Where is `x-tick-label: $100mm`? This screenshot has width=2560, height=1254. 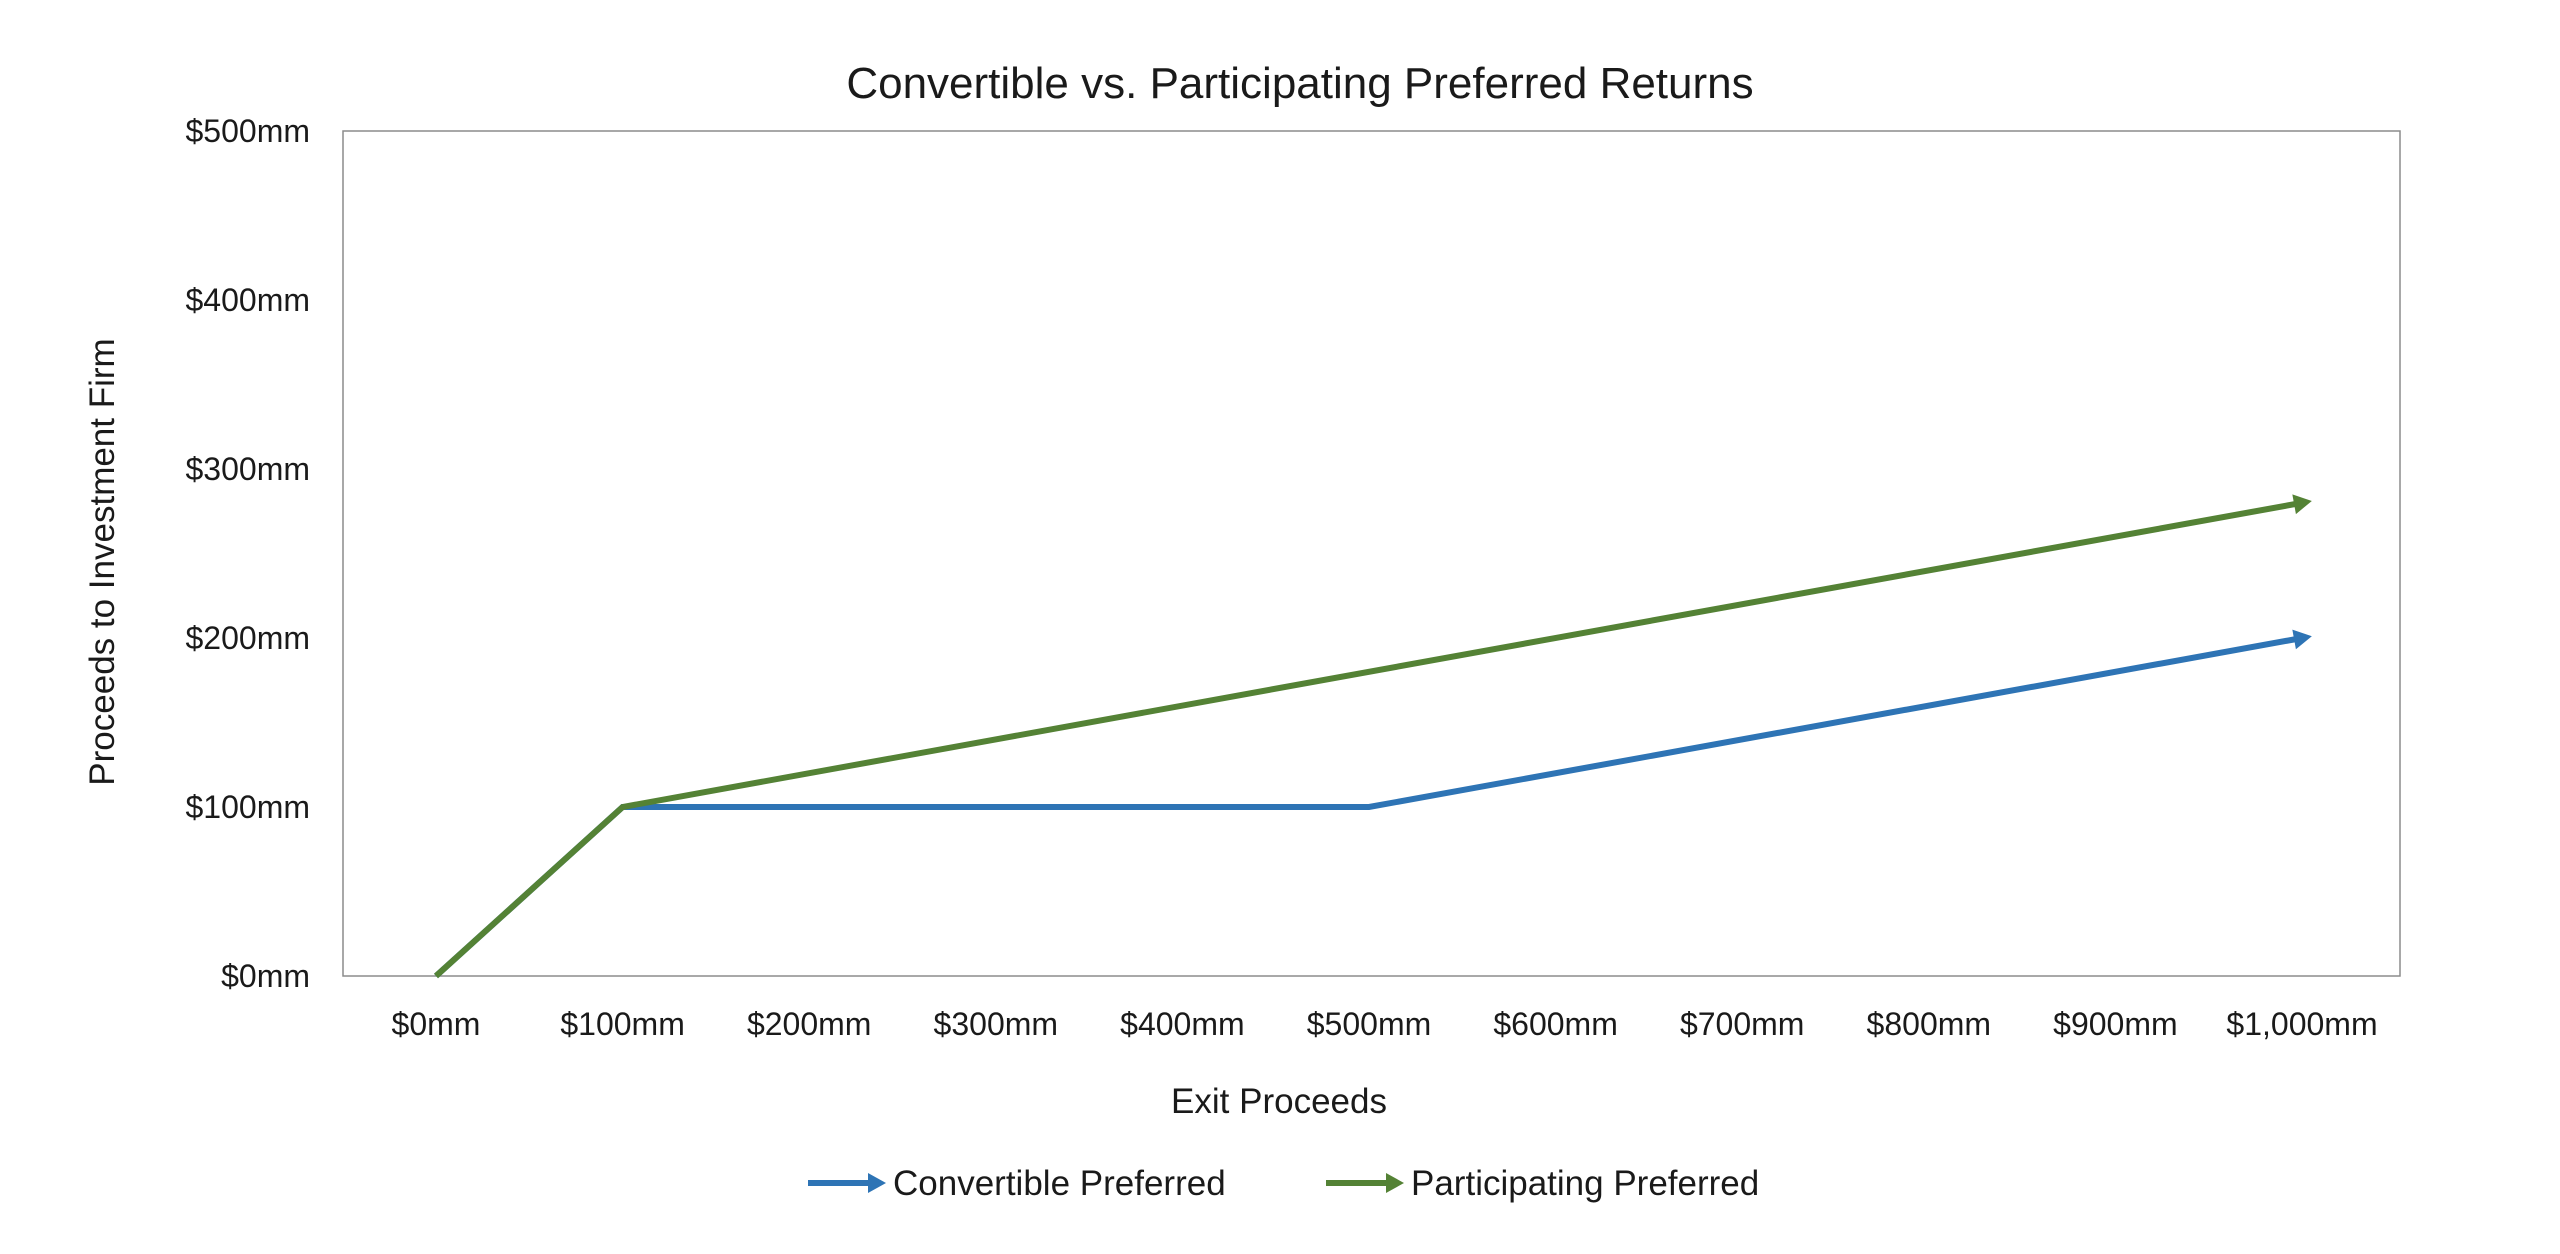 x-tick-label: $100mm is located at coordinates (622, 1024).